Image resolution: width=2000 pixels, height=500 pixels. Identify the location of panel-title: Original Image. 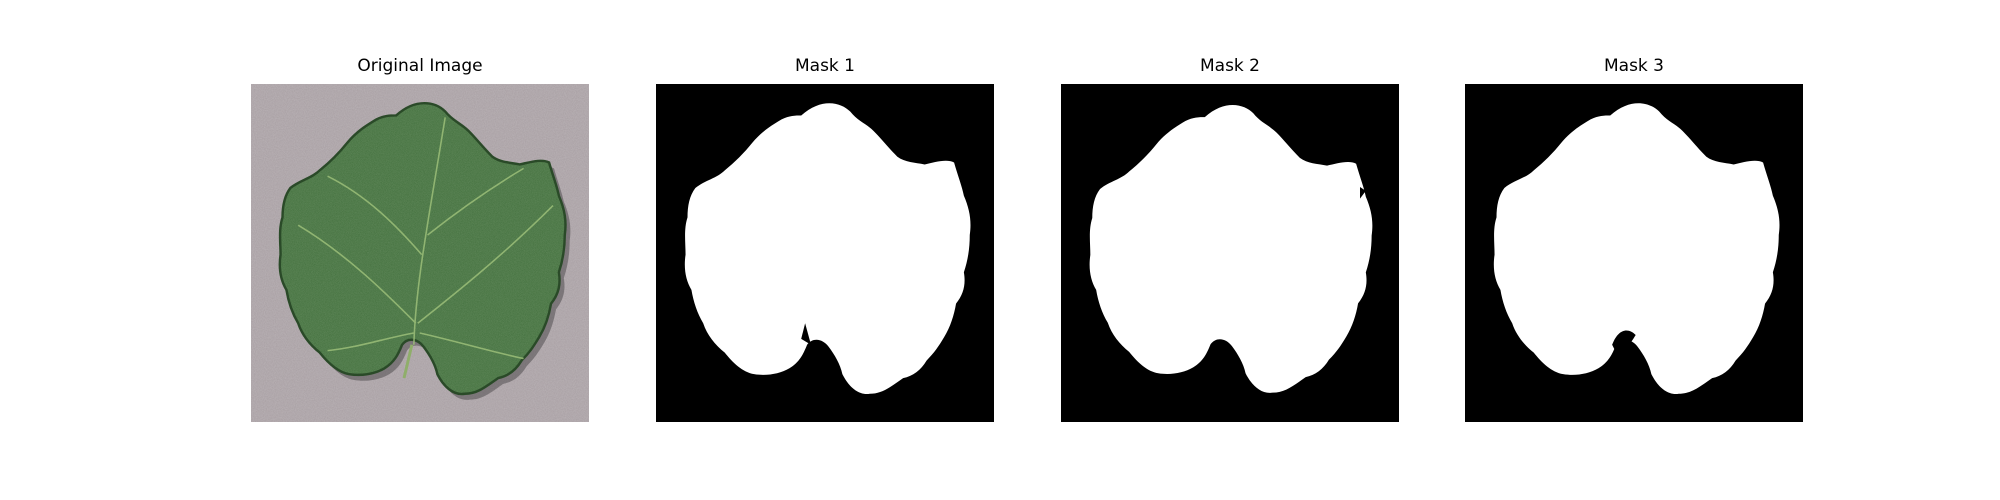
(420, 66).